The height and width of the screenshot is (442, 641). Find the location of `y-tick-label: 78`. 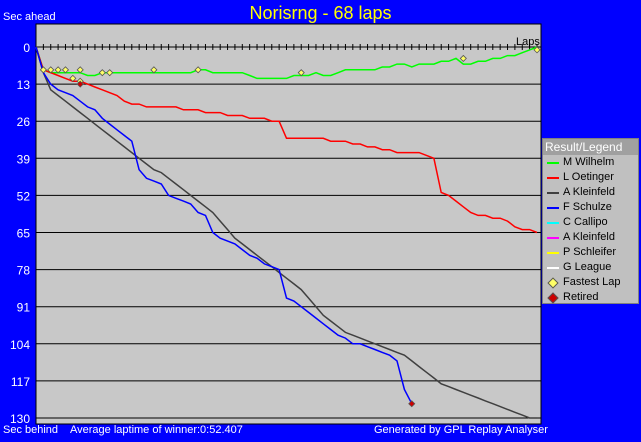

y-tick-label: 78 is located at coordinates (24, 271).